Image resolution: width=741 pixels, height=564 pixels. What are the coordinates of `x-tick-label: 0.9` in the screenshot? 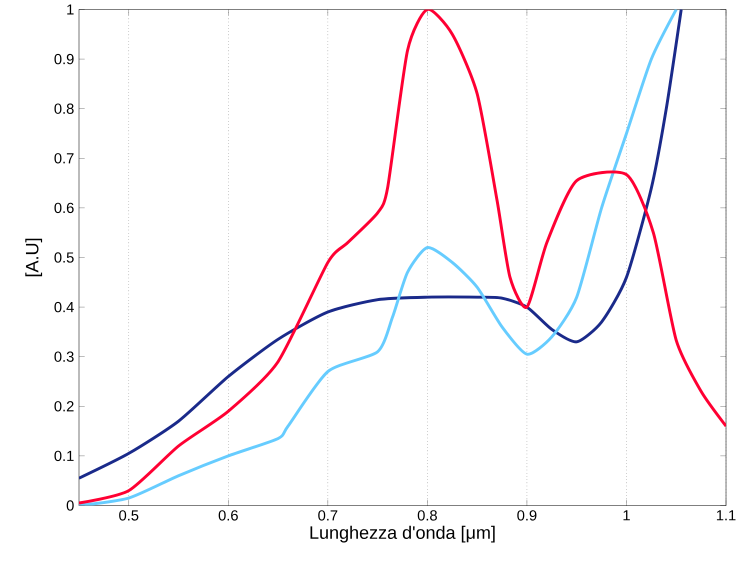 It's located at (526, 515).